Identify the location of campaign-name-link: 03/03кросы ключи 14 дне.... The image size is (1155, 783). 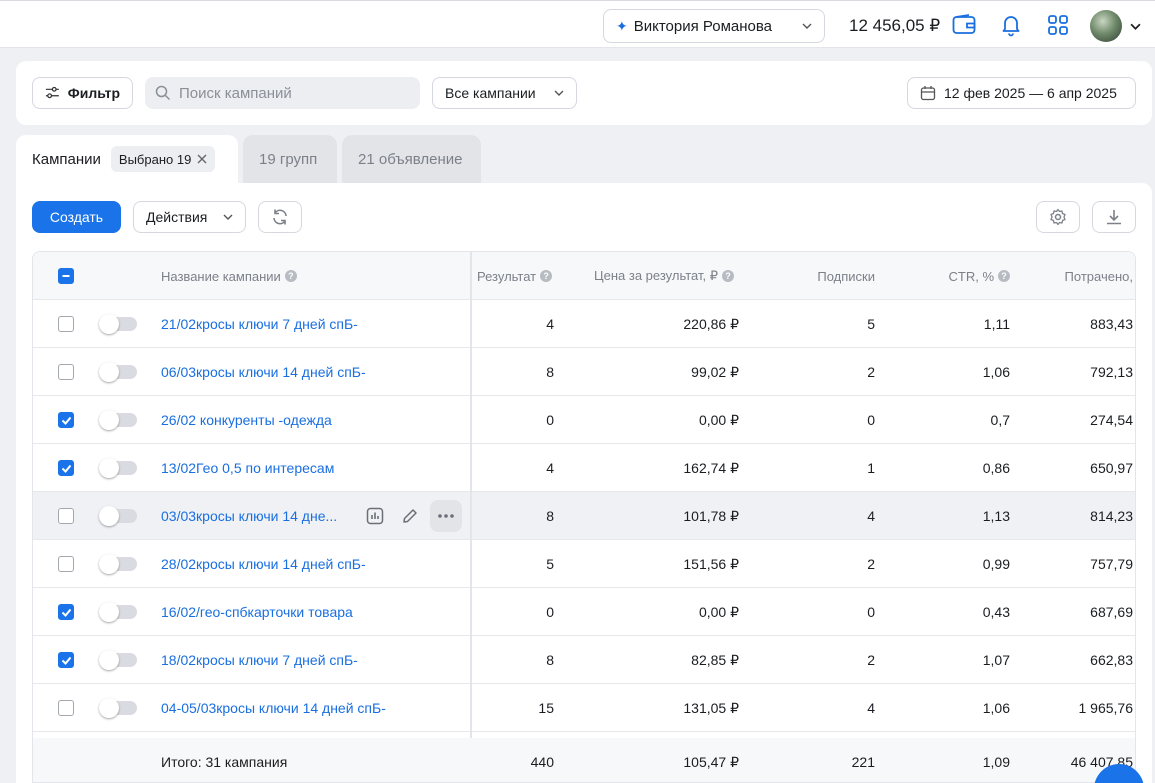
(249, 516).